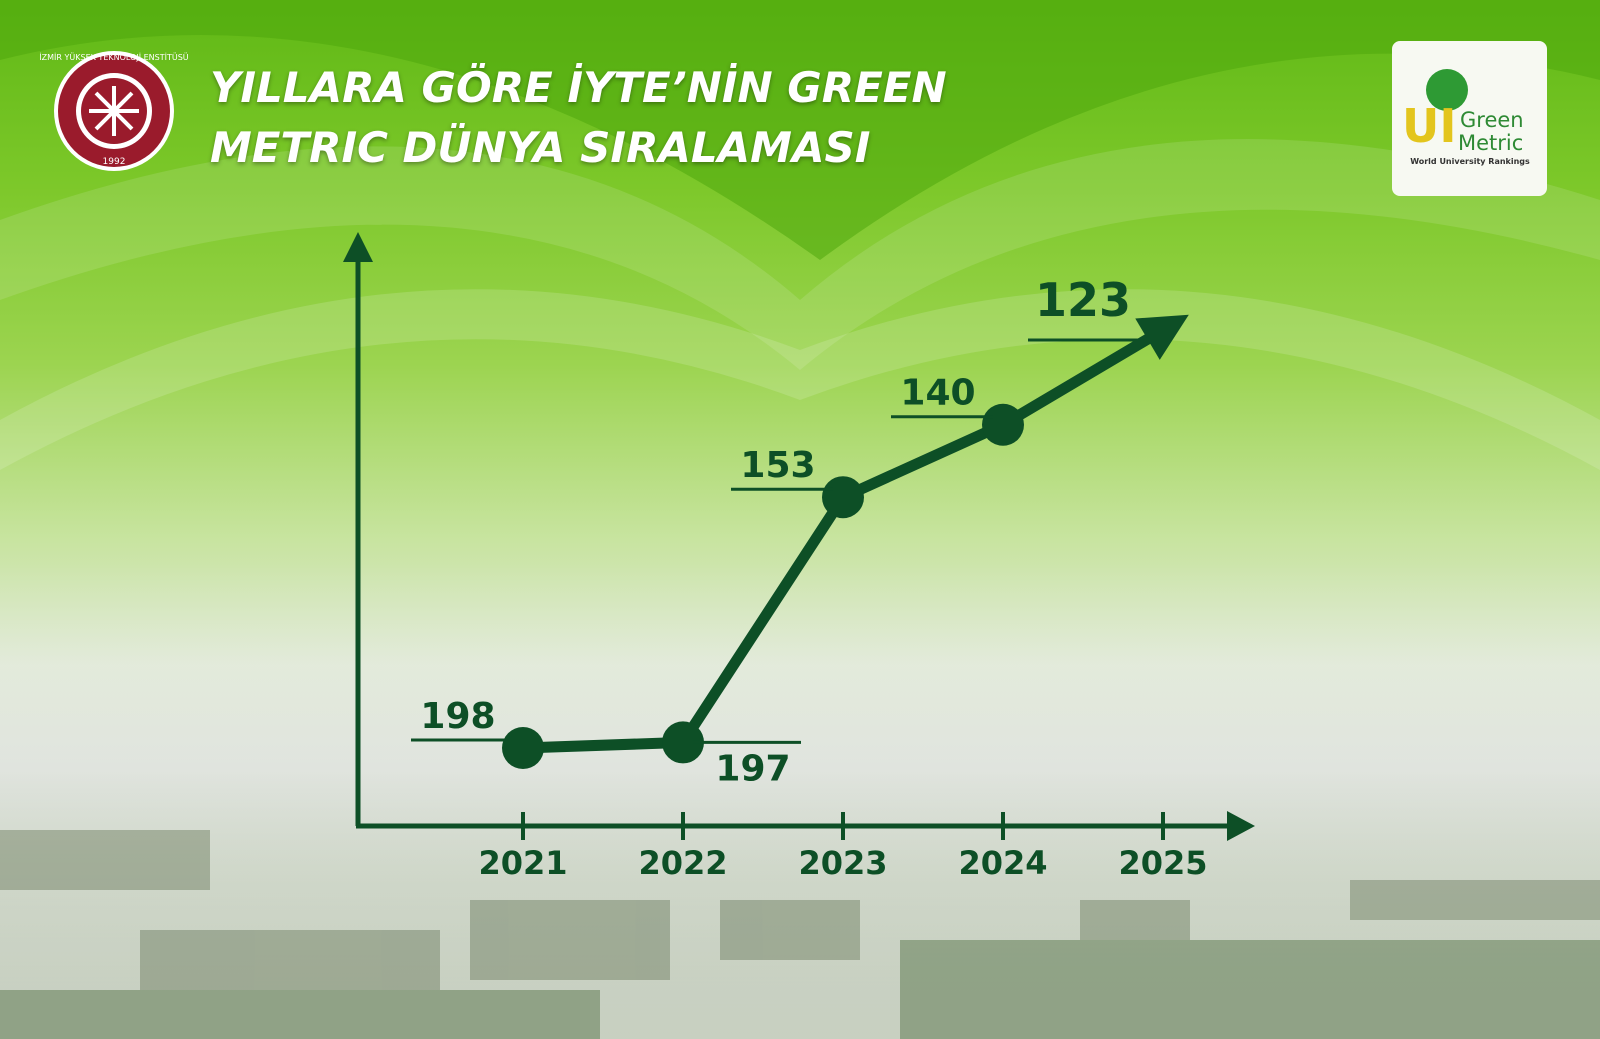  Describe the element at coordinates (1002, 863) in the screenshot. I see `x-tick-label: 2024` at that location.